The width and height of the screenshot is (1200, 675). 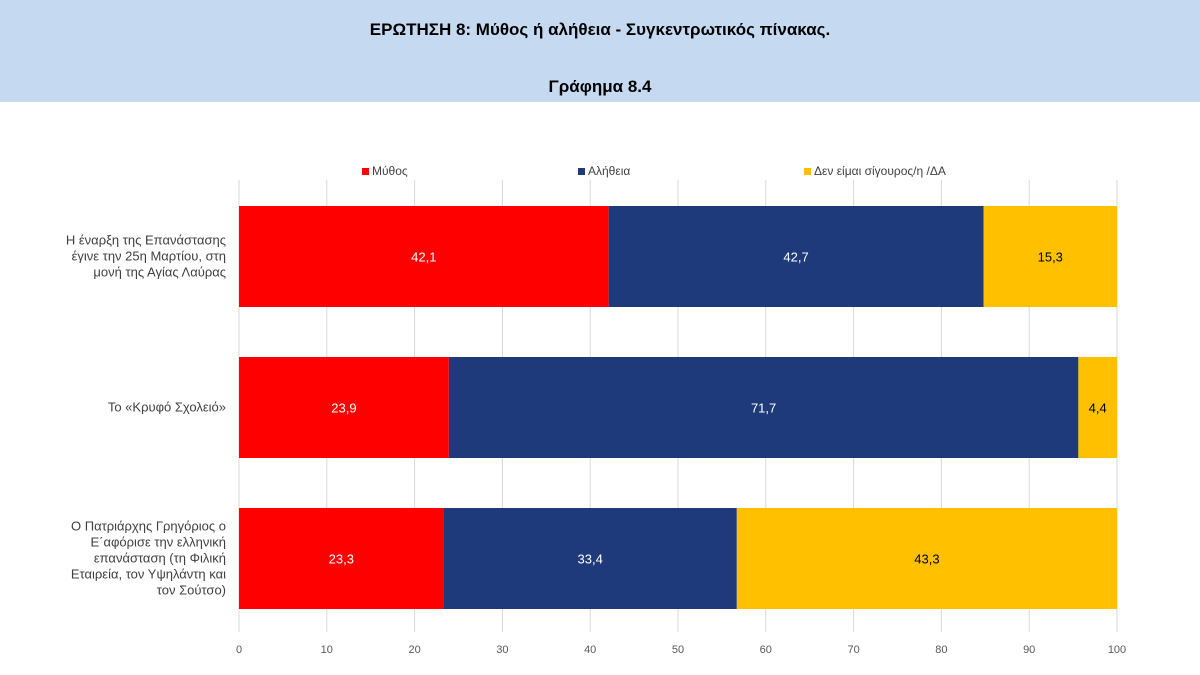 What do you see at coordinates (1029, 650) in the screenshot?
I see `x-tick-label: 90` at bounding box center [1029, 650].